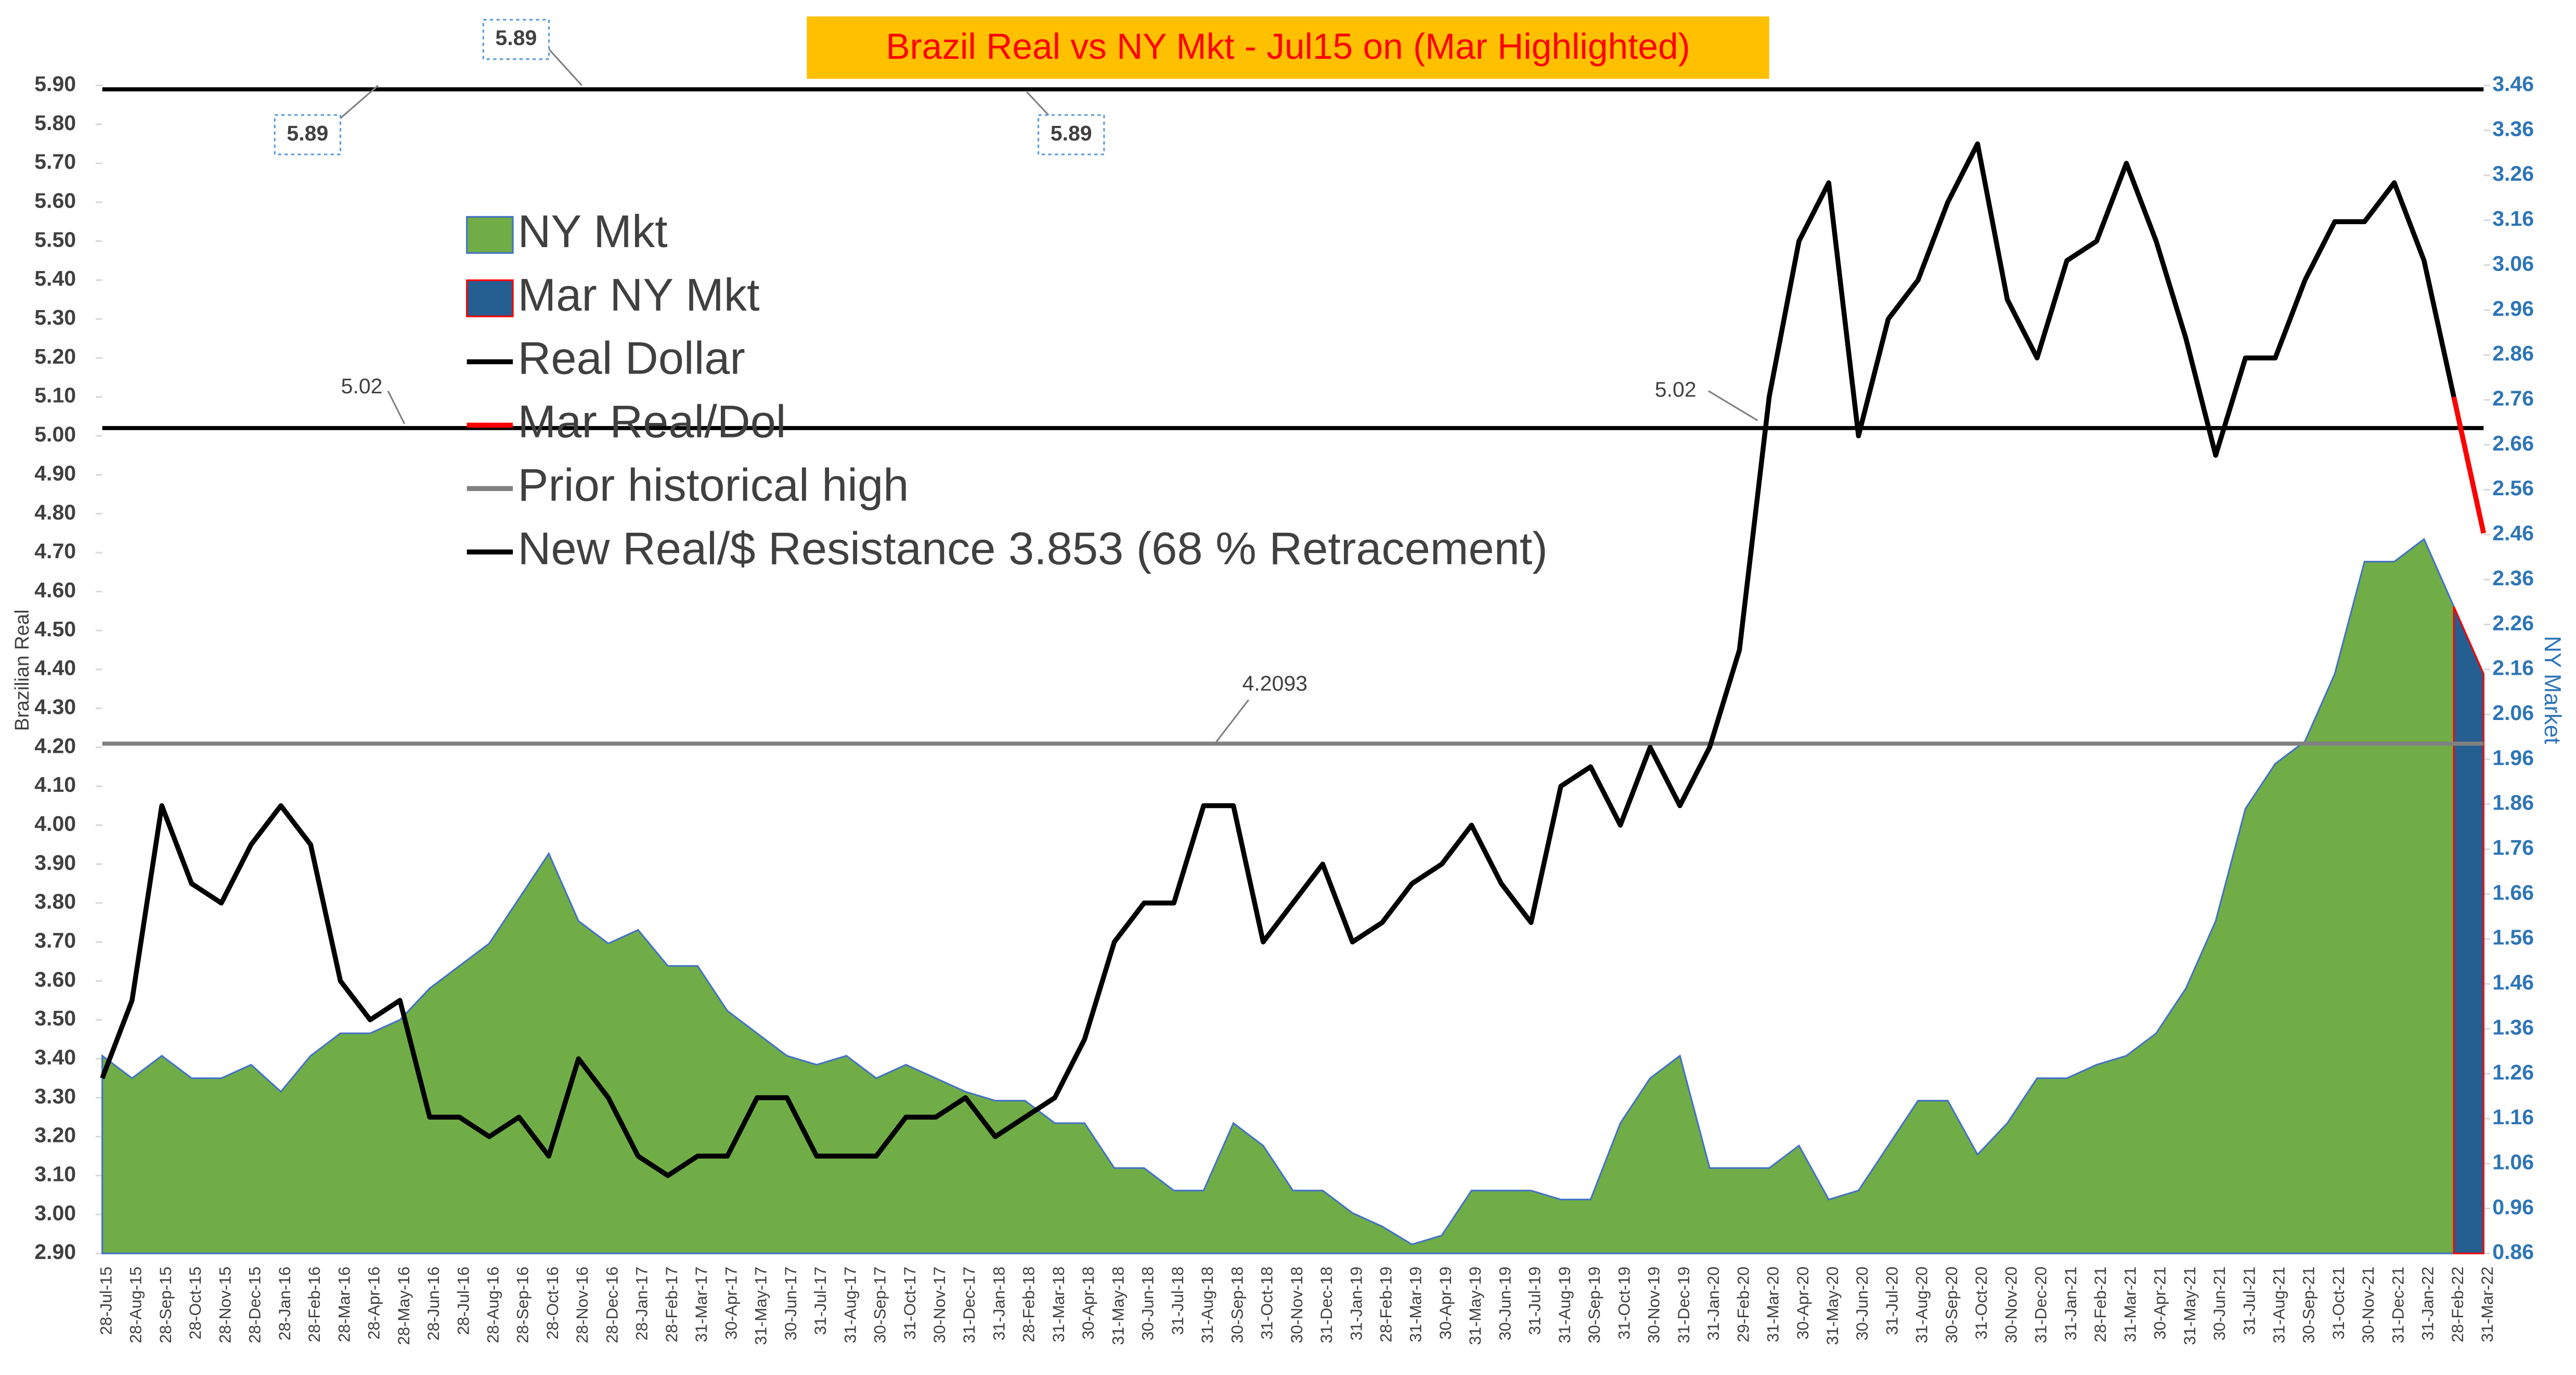 The height and width of the screenshot is (1375, 2576). I want to click on x-tick-label: 31-Oct-21, so click(2338, 1303).